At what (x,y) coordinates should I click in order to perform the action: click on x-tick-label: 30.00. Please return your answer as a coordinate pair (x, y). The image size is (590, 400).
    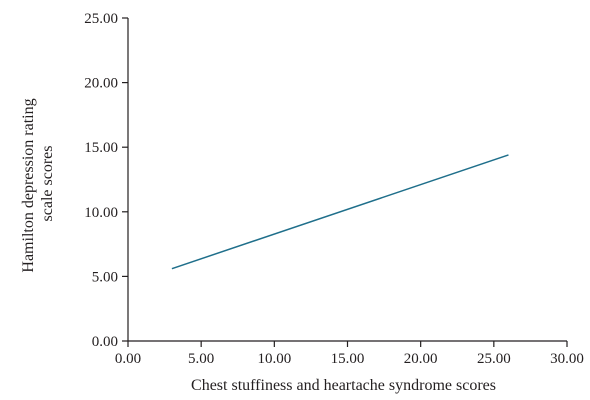
    Looking at the image, I should click on (567, 359).